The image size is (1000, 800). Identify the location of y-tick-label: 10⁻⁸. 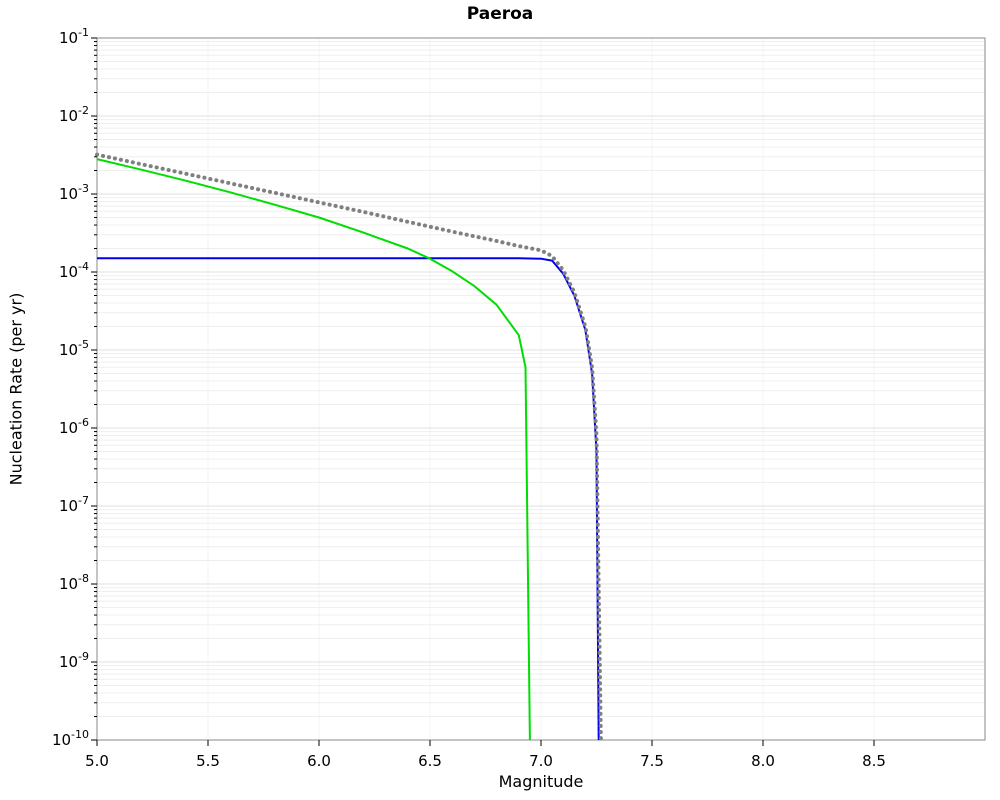
(74, 582).